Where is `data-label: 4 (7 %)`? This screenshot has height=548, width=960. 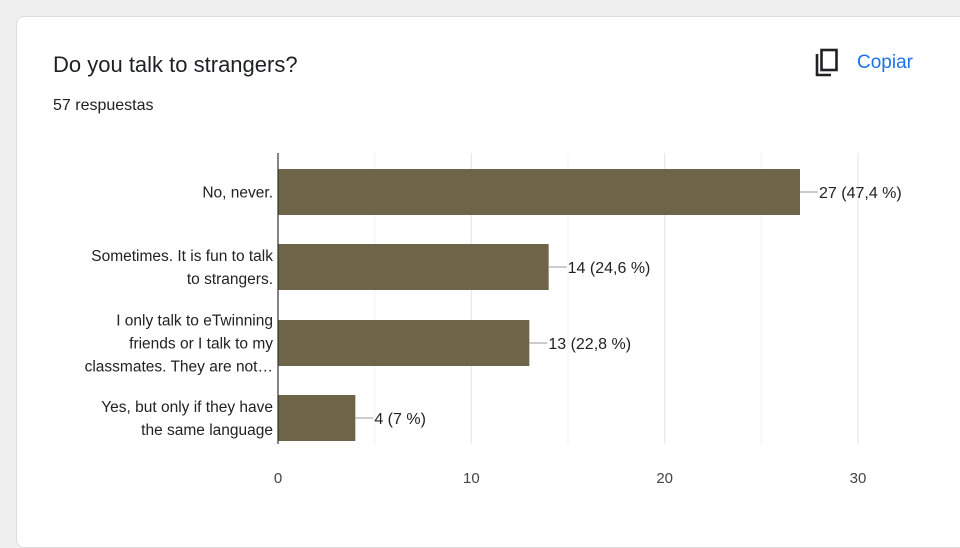 data-label: 4 (7 %) is located at coordinates (400, 419).